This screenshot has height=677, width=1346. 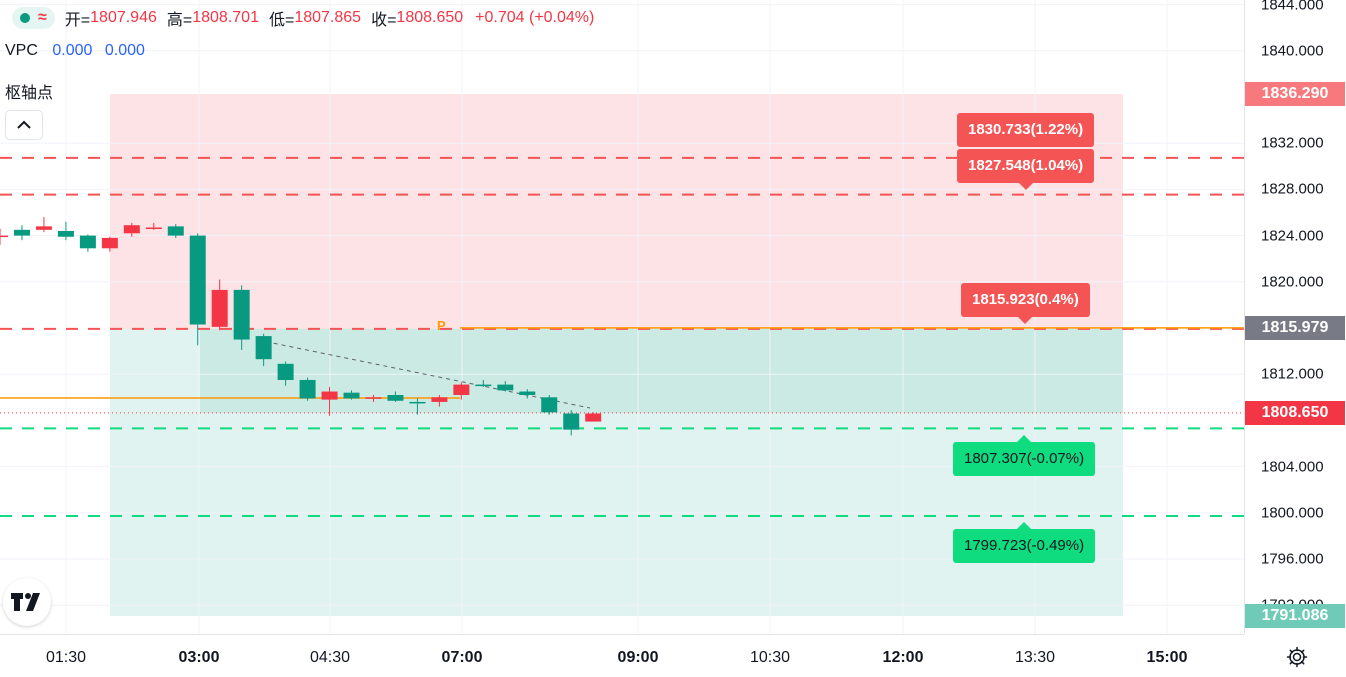 What do you see at coordinates (1025, 299) in the screenshot?
I see `pivot-level-text: 1815.923(0.4%)` at bounding box center [1025, 299].